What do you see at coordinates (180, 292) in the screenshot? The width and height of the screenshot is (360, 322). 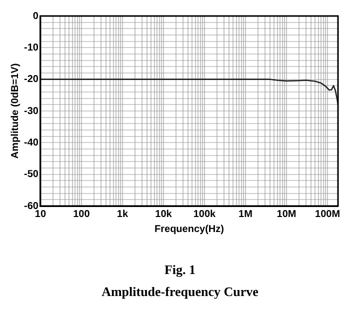 I see `text: Amplitude-frequency Curve` at bounding box center [180, 292].